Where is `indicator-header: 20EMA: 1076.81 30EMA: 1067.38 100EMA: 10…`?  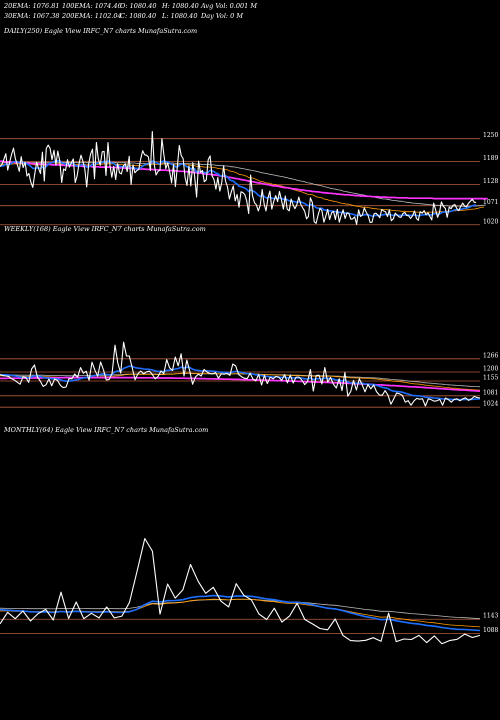
indicator-header: 20EMA: 1076.81 30EMA: 1067.38 100EMA: 10… is located at coordinates (250, 11).